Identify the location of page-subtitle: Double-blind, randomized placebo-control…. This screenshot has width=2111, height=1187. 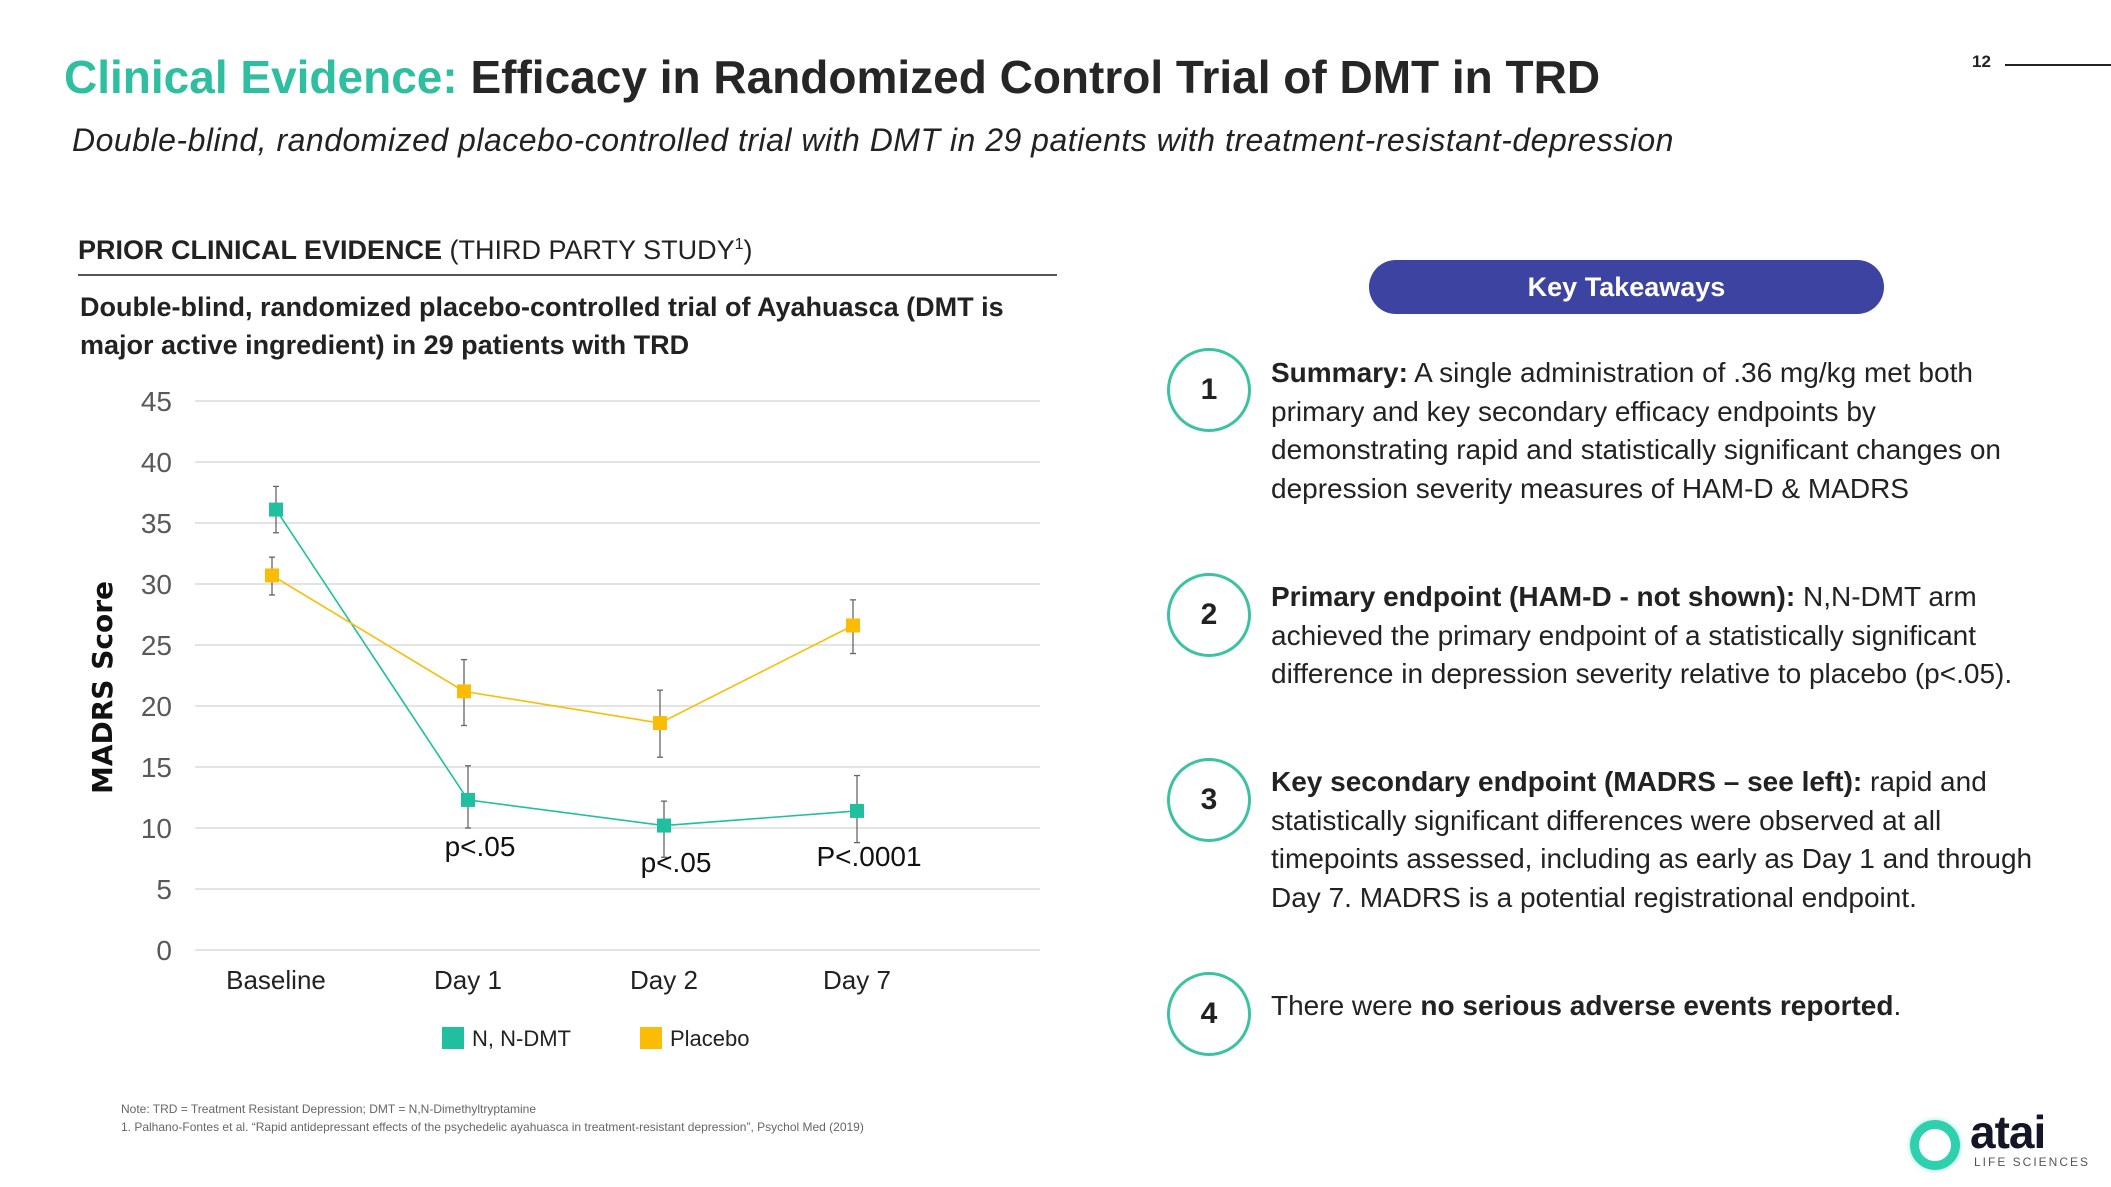
(873, 140).